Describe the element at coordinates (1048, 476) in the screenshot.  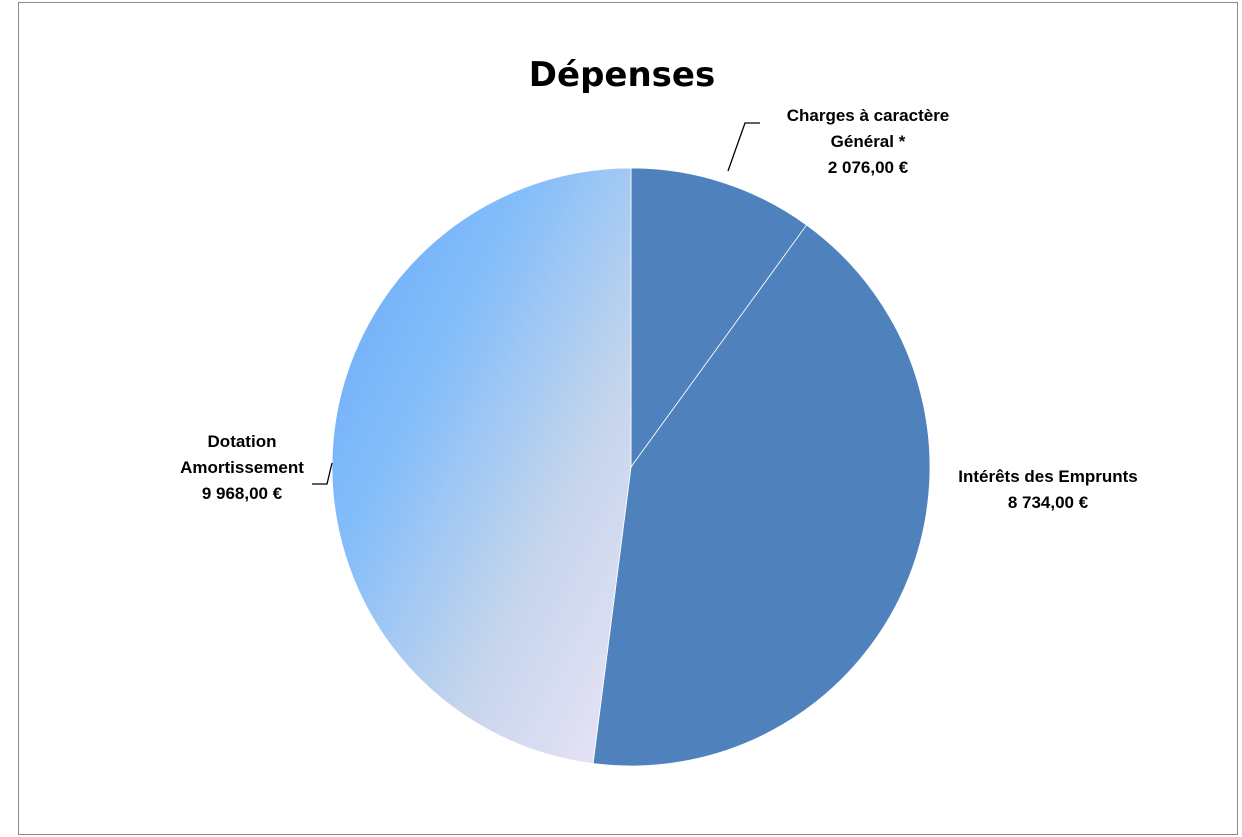
I see `slice-2-name-label: Intérêts des Emprunts` at that location.